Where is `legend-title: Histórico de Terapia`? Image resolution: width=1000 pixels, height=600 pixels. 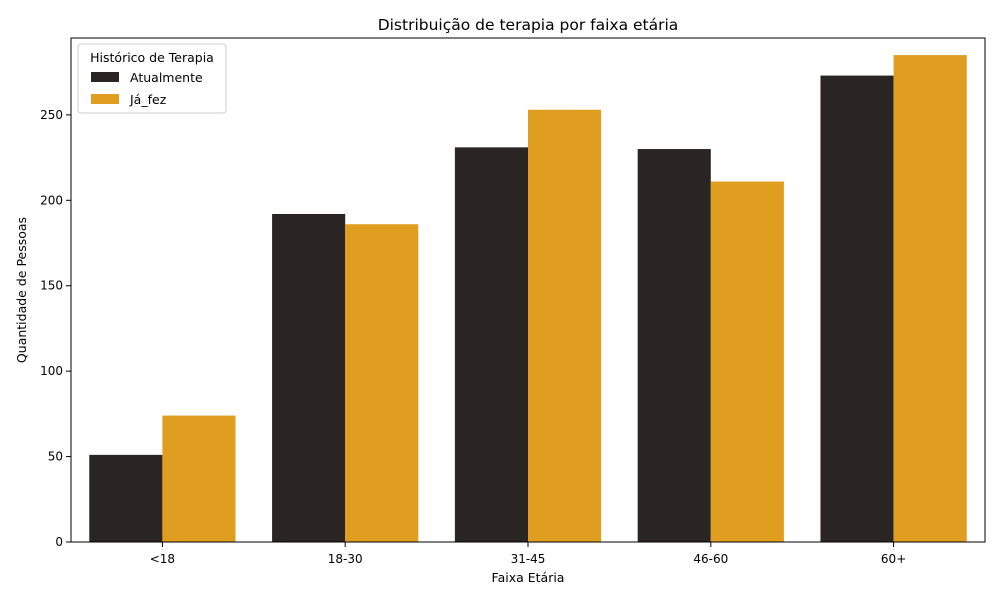 legend-title: Histórico de Terapia is located at coordinates (152, 57).